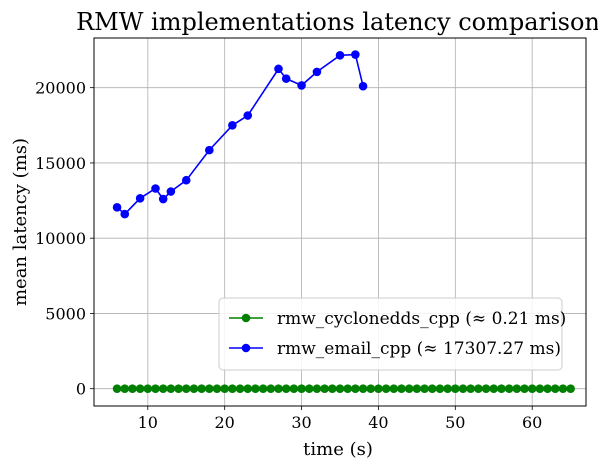 This screenshot has width=598, height=469. I want to click on x-tick-label: 30, so click(301, 422).